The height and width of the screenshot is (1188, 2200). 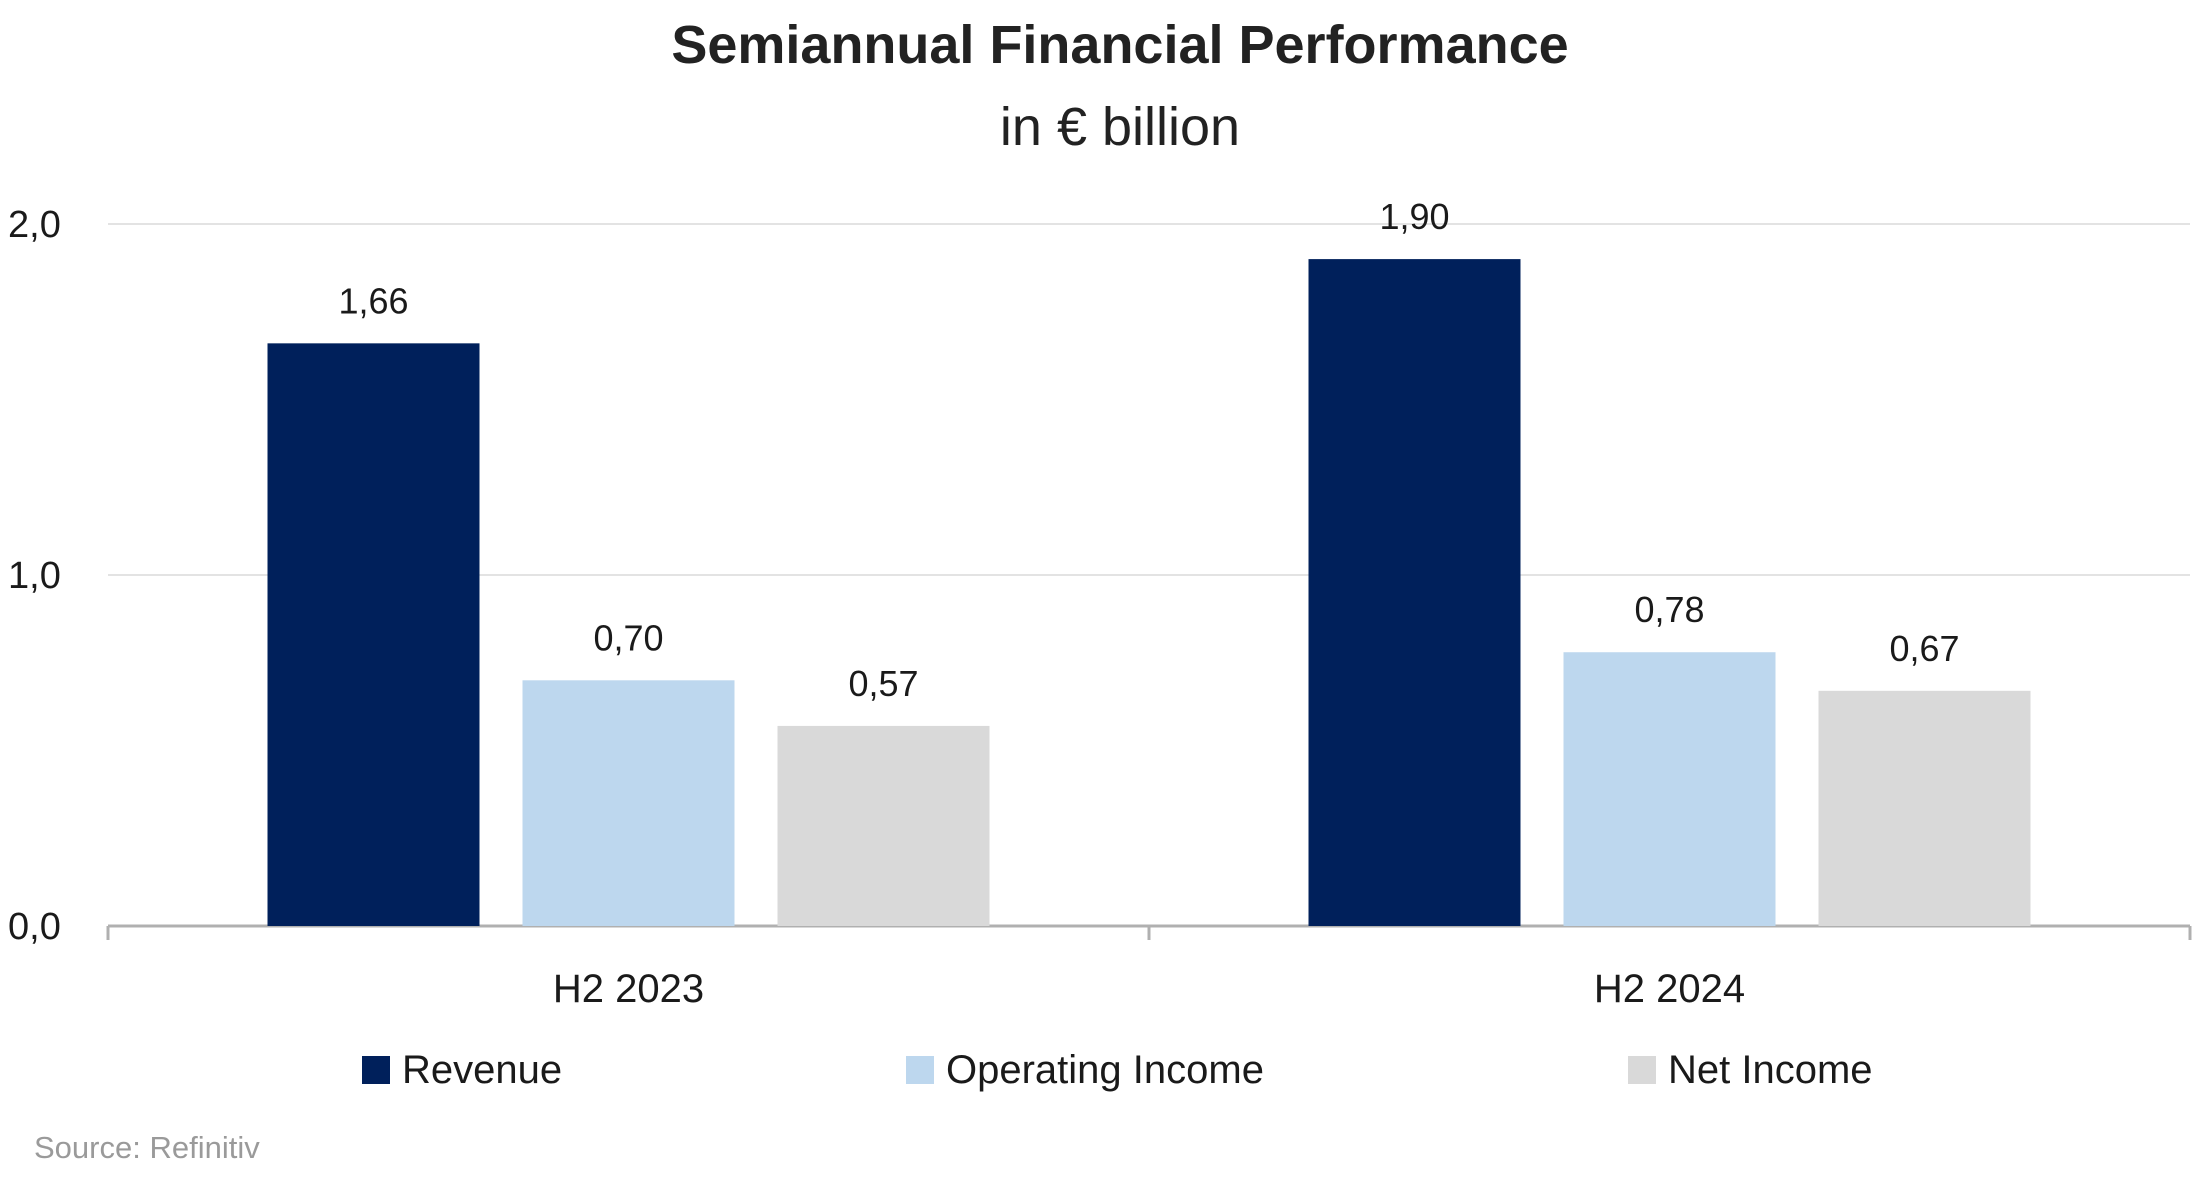 I want to click on legend-swatch-net-income, so click(x=1642, y=1070).